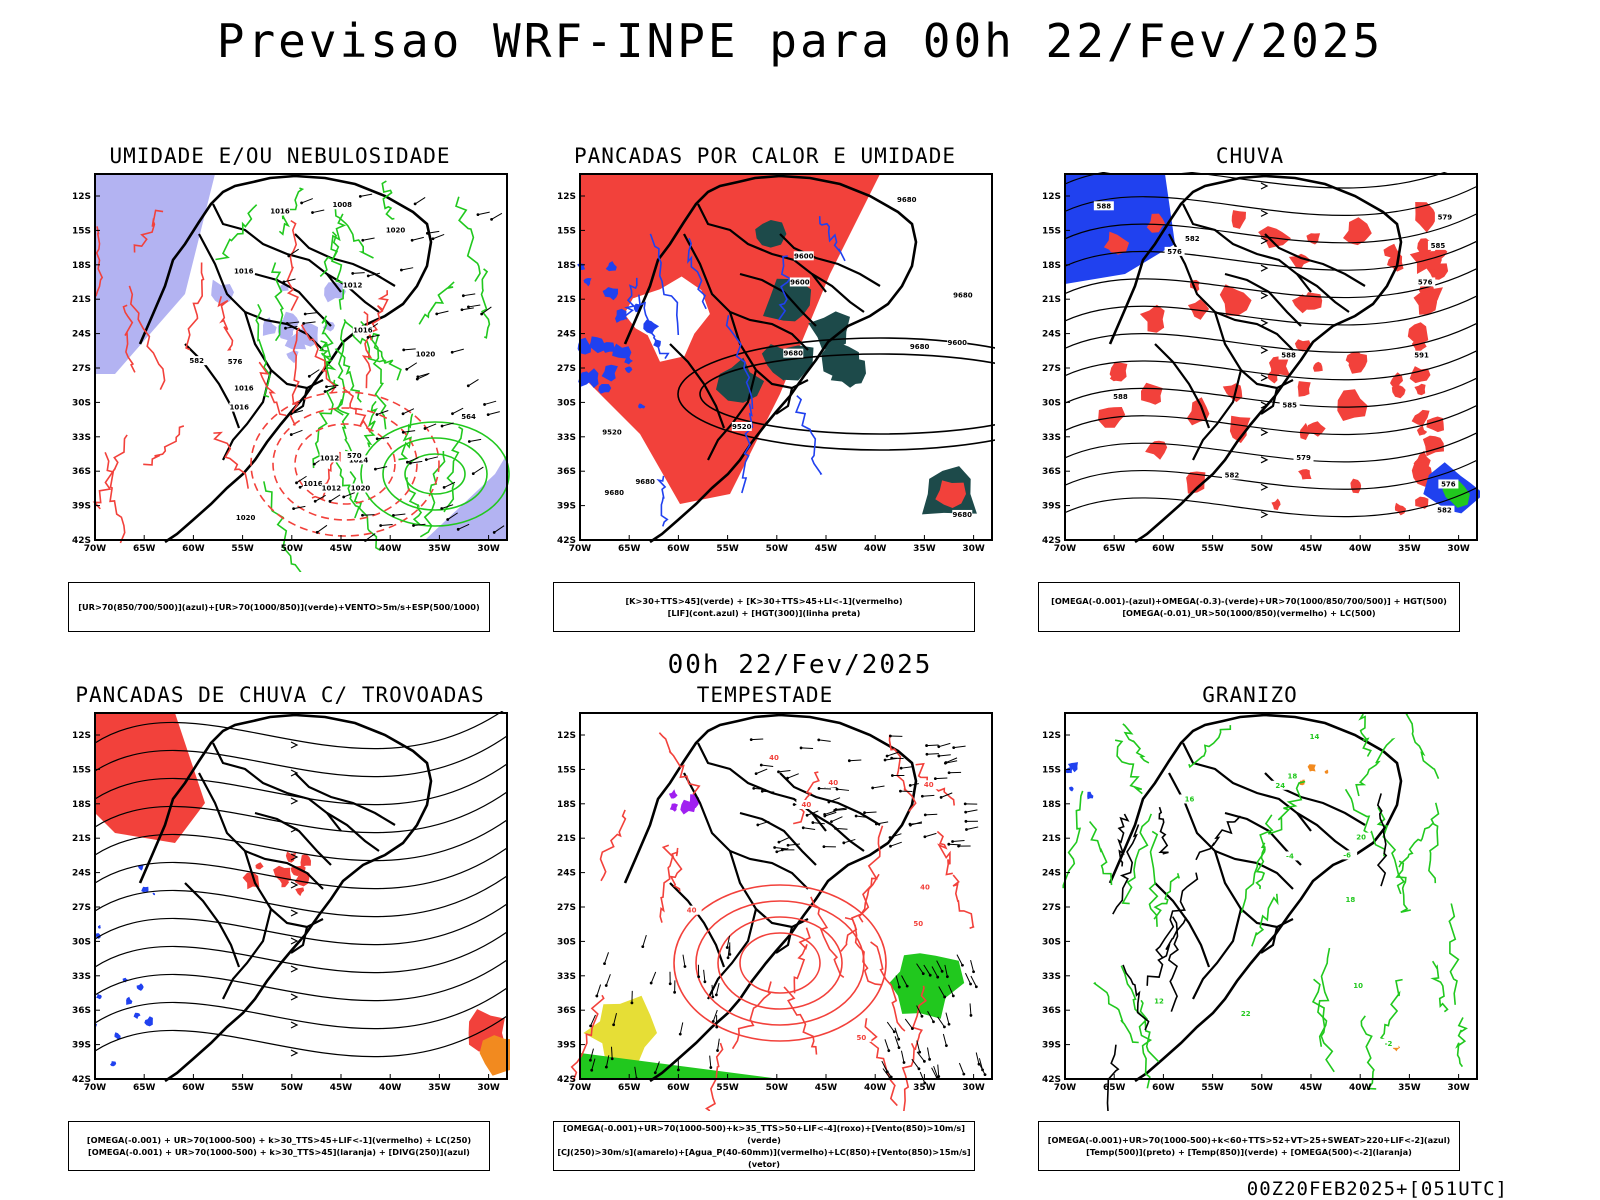 This screenshot has height=1200, width=1600. I want to click on storm-area, so click(150, 778).